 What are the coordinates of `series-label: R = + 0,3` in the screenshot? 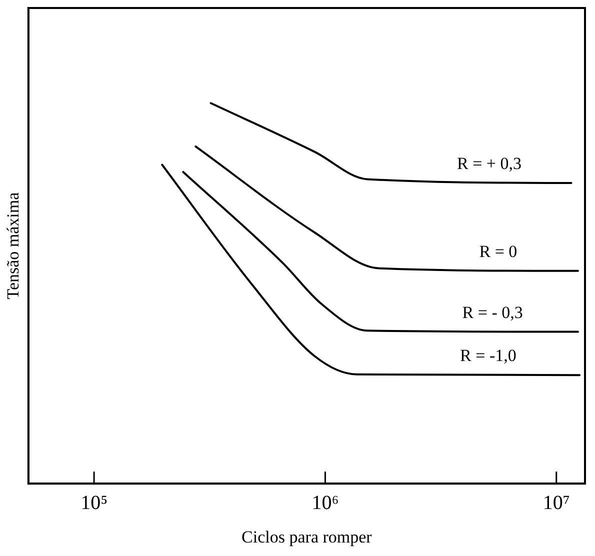 It's located at (489, 163).